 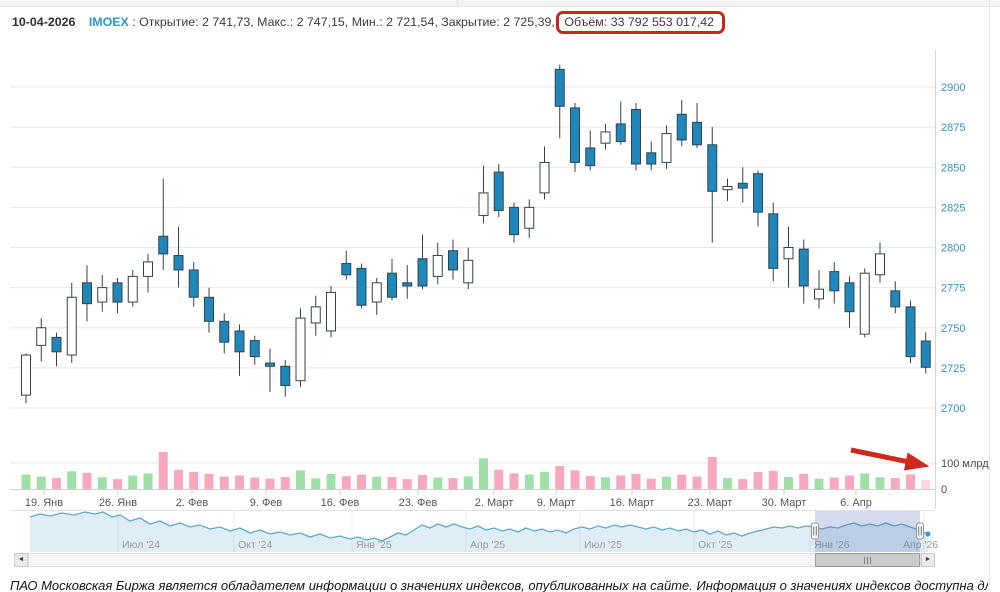 I want to click on y-axis-label: 2800, so click(x=953, y=249).